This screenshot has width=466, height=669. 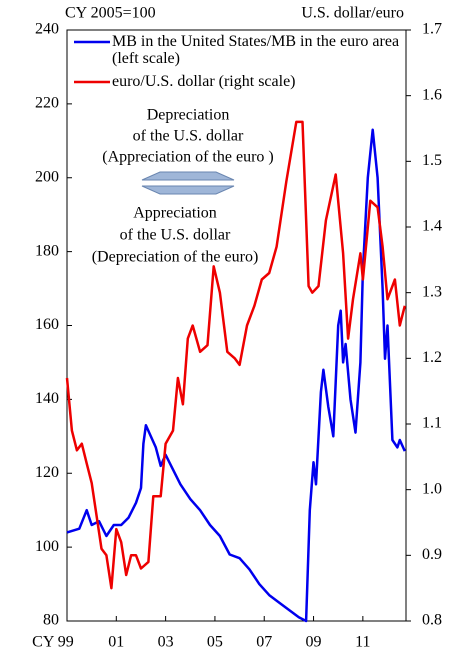 What do you see at coordinates (47, 29) in the screenshot?
I see `y-tick-label: 240` at bounding box center [47, 29].